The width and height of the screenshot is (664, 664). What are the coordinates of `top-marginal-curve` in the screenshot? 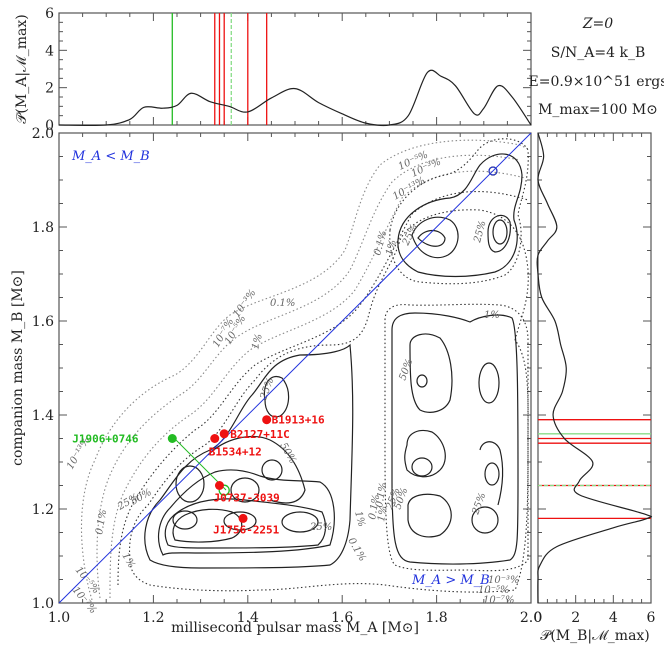 It's located at (295, 98).